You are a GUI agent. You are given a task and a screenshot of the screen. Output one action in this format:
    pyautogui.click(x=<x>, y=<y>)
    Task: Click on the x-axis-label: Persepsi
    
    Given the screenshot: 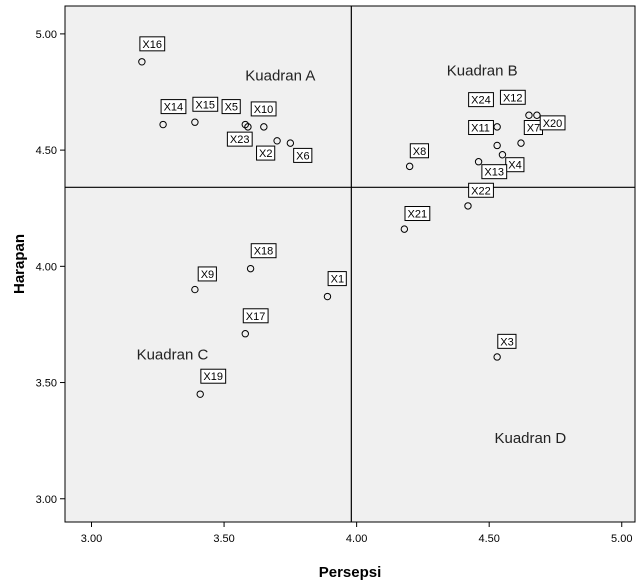 What is the action you would take?
    pyautogui.click(x=350, y=572)
    